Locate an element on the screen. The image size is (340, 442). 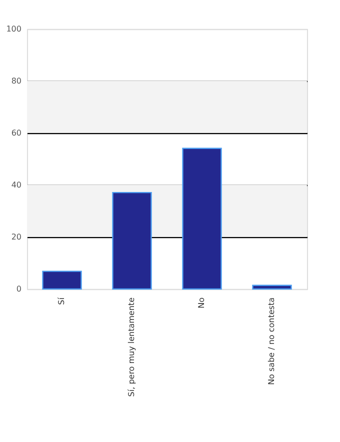
y-tick-label: 20 is located at coordinates (16, 237).